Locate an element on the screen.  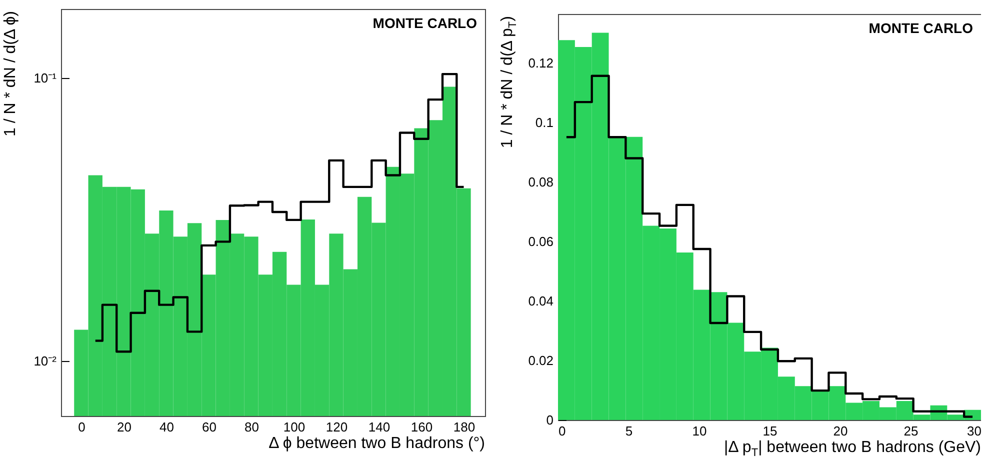
y-tick-label: 10⁻¹ is located at coordinates (46, 78).